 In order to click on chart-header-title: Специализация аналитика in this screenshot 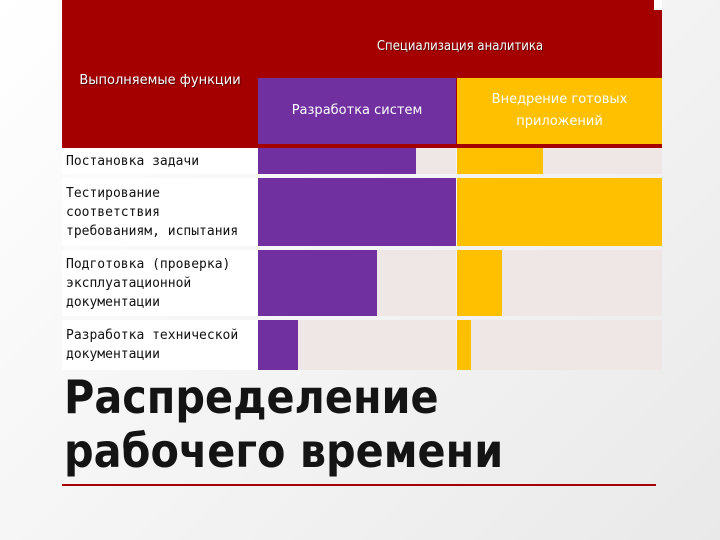, I will do `click(460, 46)`.